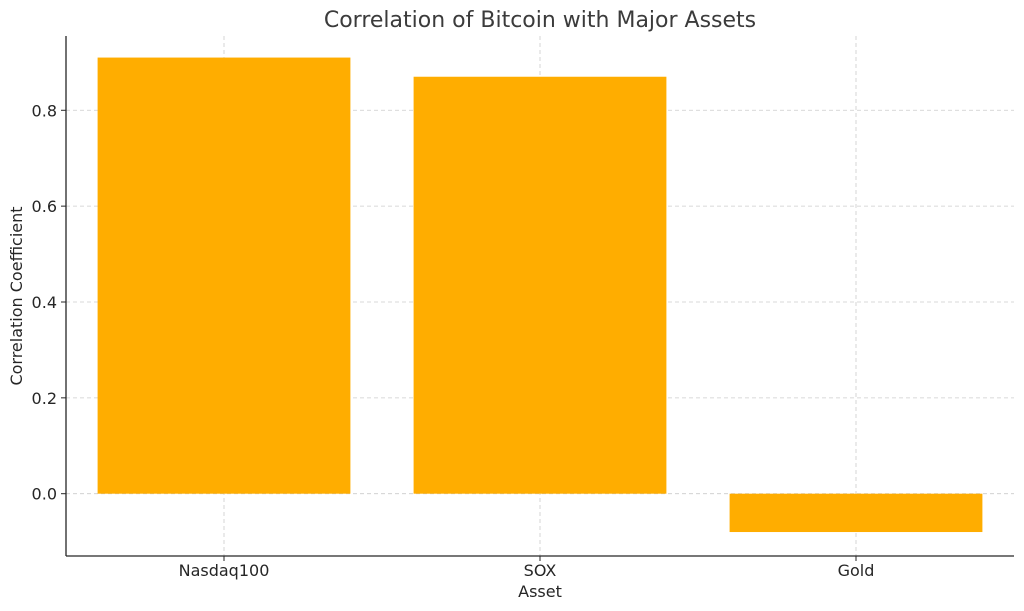 Image resolution: width=1024 pixels, height=611 pixels. What do you see at coordinates (540, 591) in the screenshot?
I see `x-axis-label: Asset` at bounding box center [540, 591].